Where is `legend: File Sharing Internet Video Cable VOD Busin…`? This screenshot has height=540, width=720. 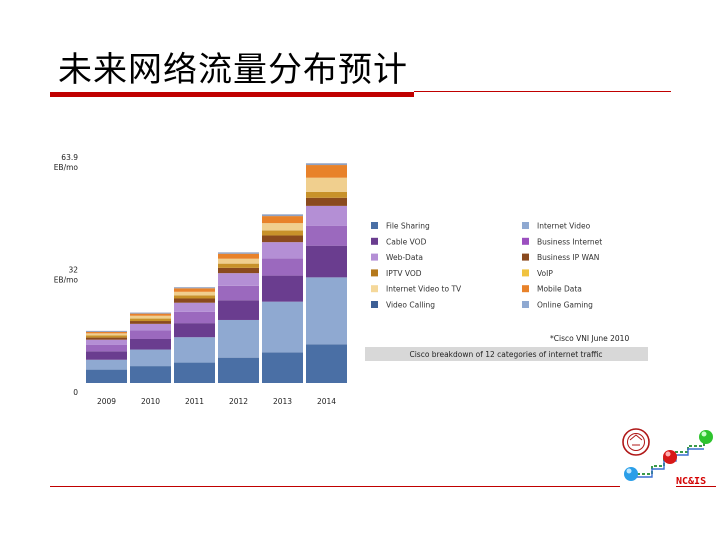 legend: File Sharing Internet Video Cable VOD Busin… is located at coordinates (486, 266).